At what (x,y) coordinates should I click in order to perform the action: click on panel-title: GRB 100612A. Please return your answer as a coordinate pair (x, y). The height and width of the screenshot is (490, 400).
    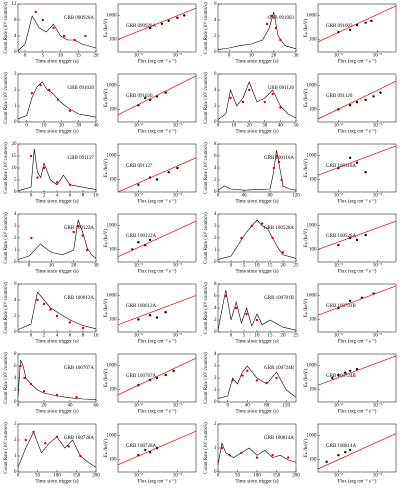
    Looking at the image, I should click on (141, 306).